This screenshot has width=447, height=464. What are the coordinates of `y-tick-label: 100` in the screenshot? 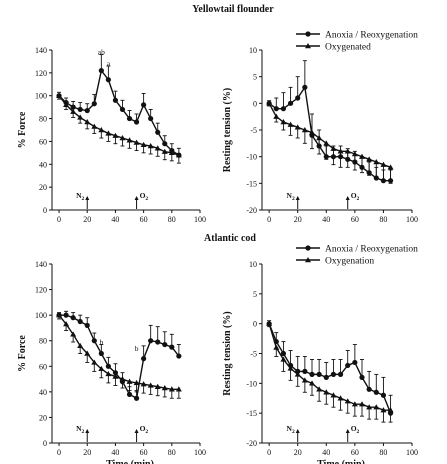 It's located at (41, 96).